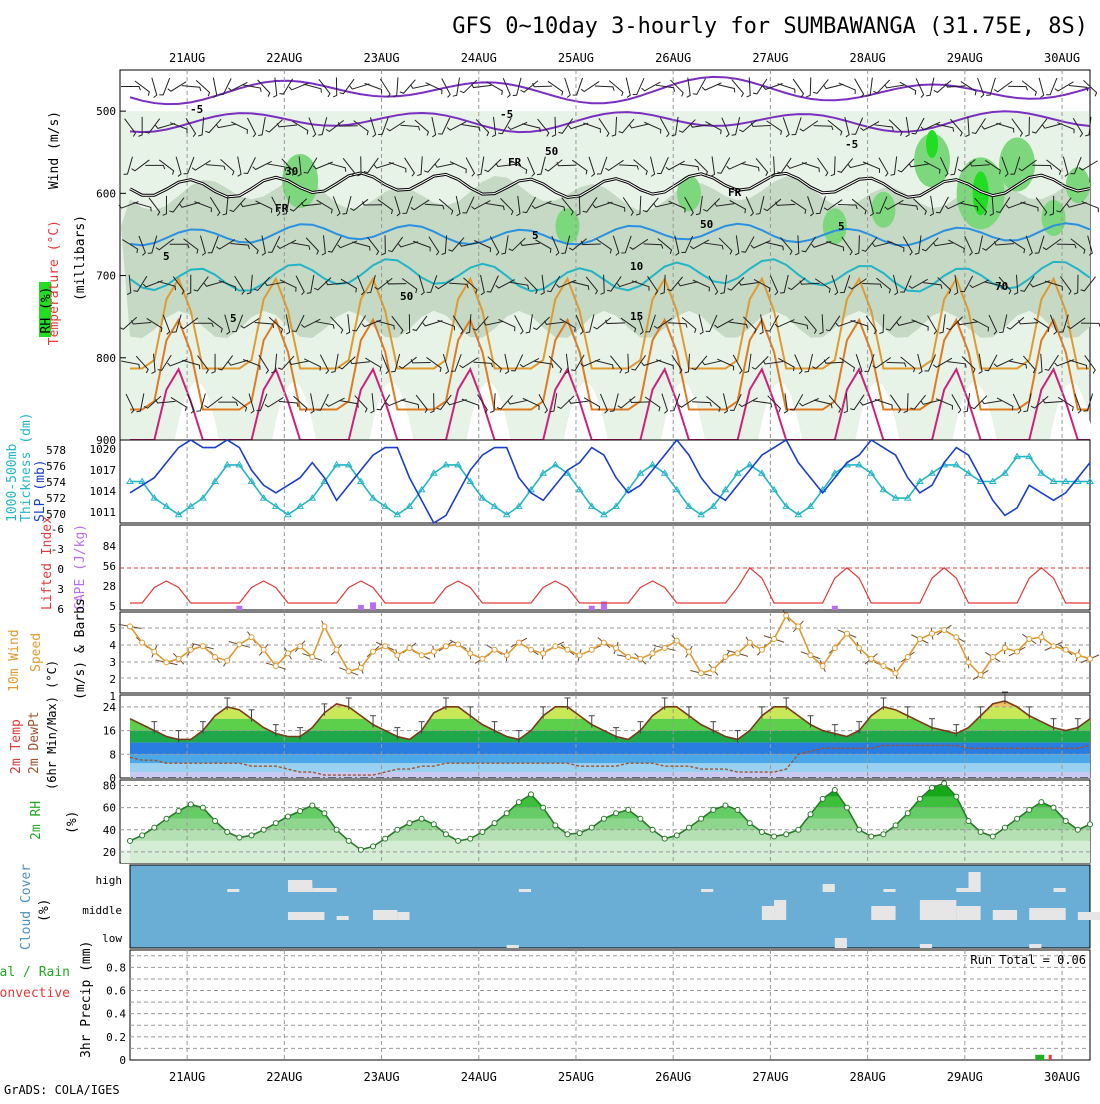 The image size is (1100, 1104). I want to click on cape-tick: 5, so click(112, 606).